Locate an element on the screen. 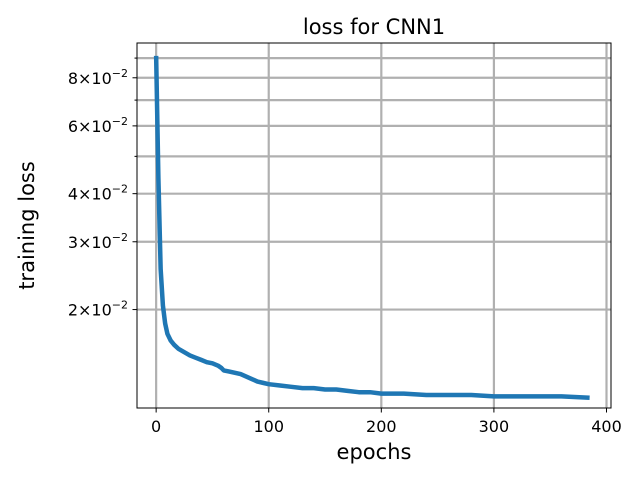 The width and height of the screenshot is (640, 480). y-tick-label: 8×10⁻² is located at coordinates (98, 77).